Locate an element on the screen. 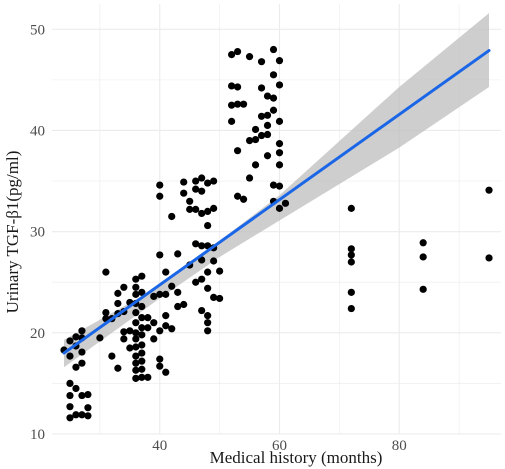 The width and height of the screenshot is (505, 469). y-tick-label: 50 is located at coordinates (37, 30).